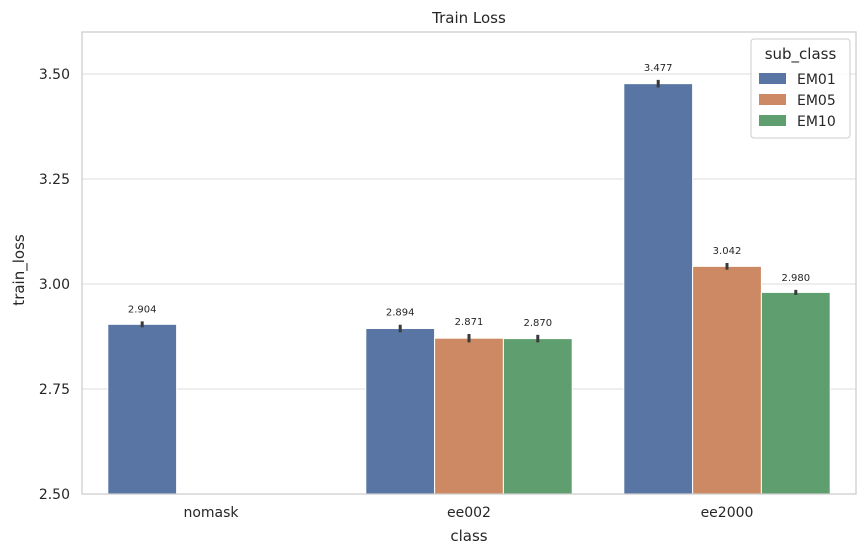 Image resolution: width=865 pixels, height=556 pixels. Describe the element at coordinates (468, 536) in the screenshot. I see `x-axis-label: class` at that location.